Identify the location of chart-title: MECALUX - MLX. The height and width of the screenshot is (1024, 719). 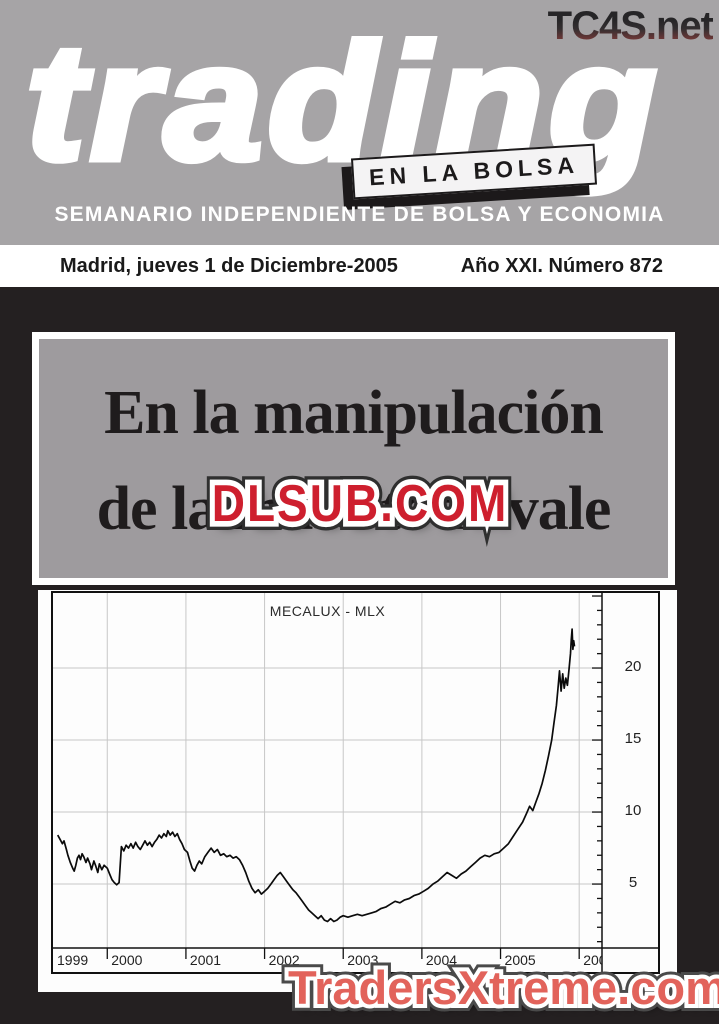
(327, 611).